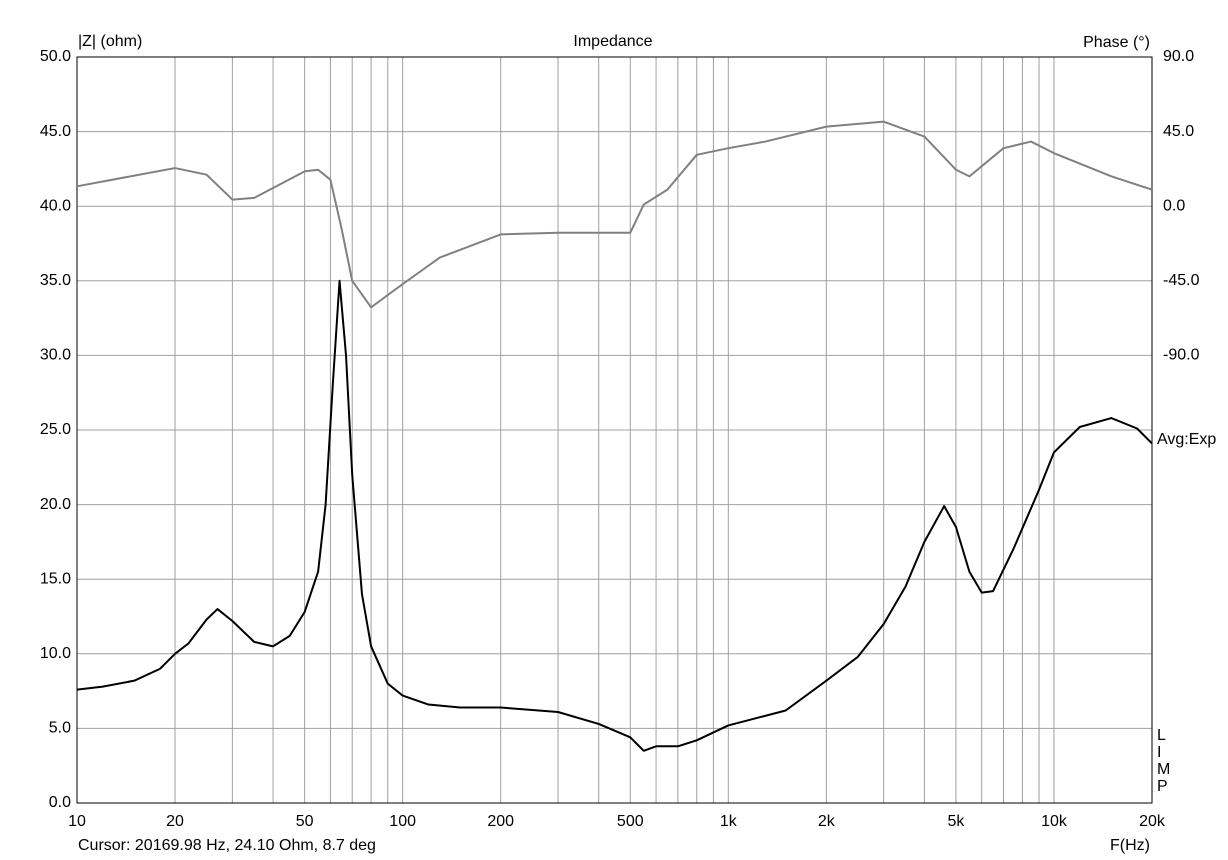  I want to click on x-tick-label: 2k, so click(827, 821).